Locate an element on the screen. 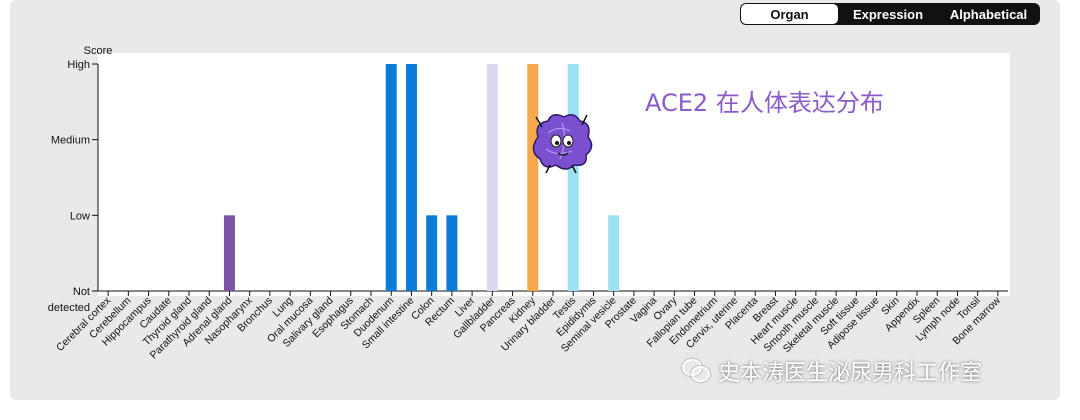 This screenshot has height=420, width=1080. y-tick-label: detected is located at coordinates (69, 308).